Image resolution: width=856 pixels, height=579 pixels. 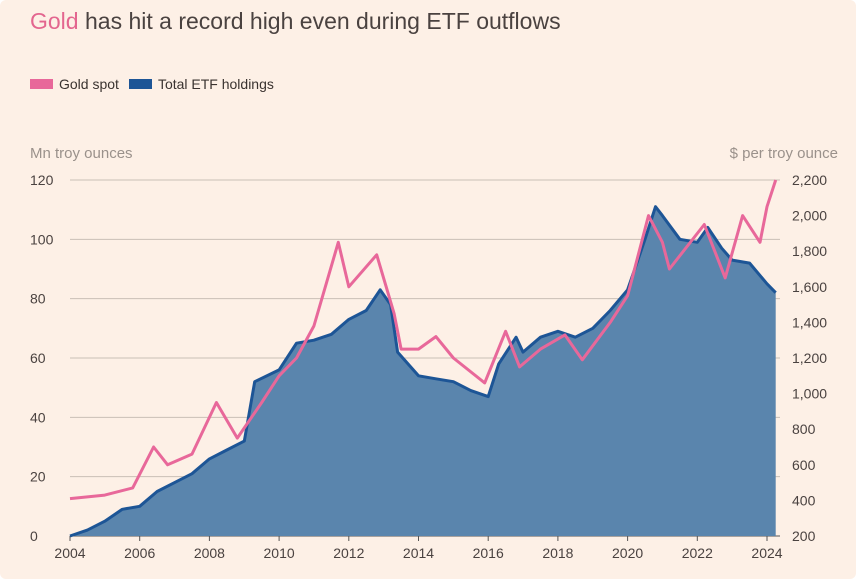 I want to click on y-axis-label-right: $ per troy ounce, so click(x=784, y=153).